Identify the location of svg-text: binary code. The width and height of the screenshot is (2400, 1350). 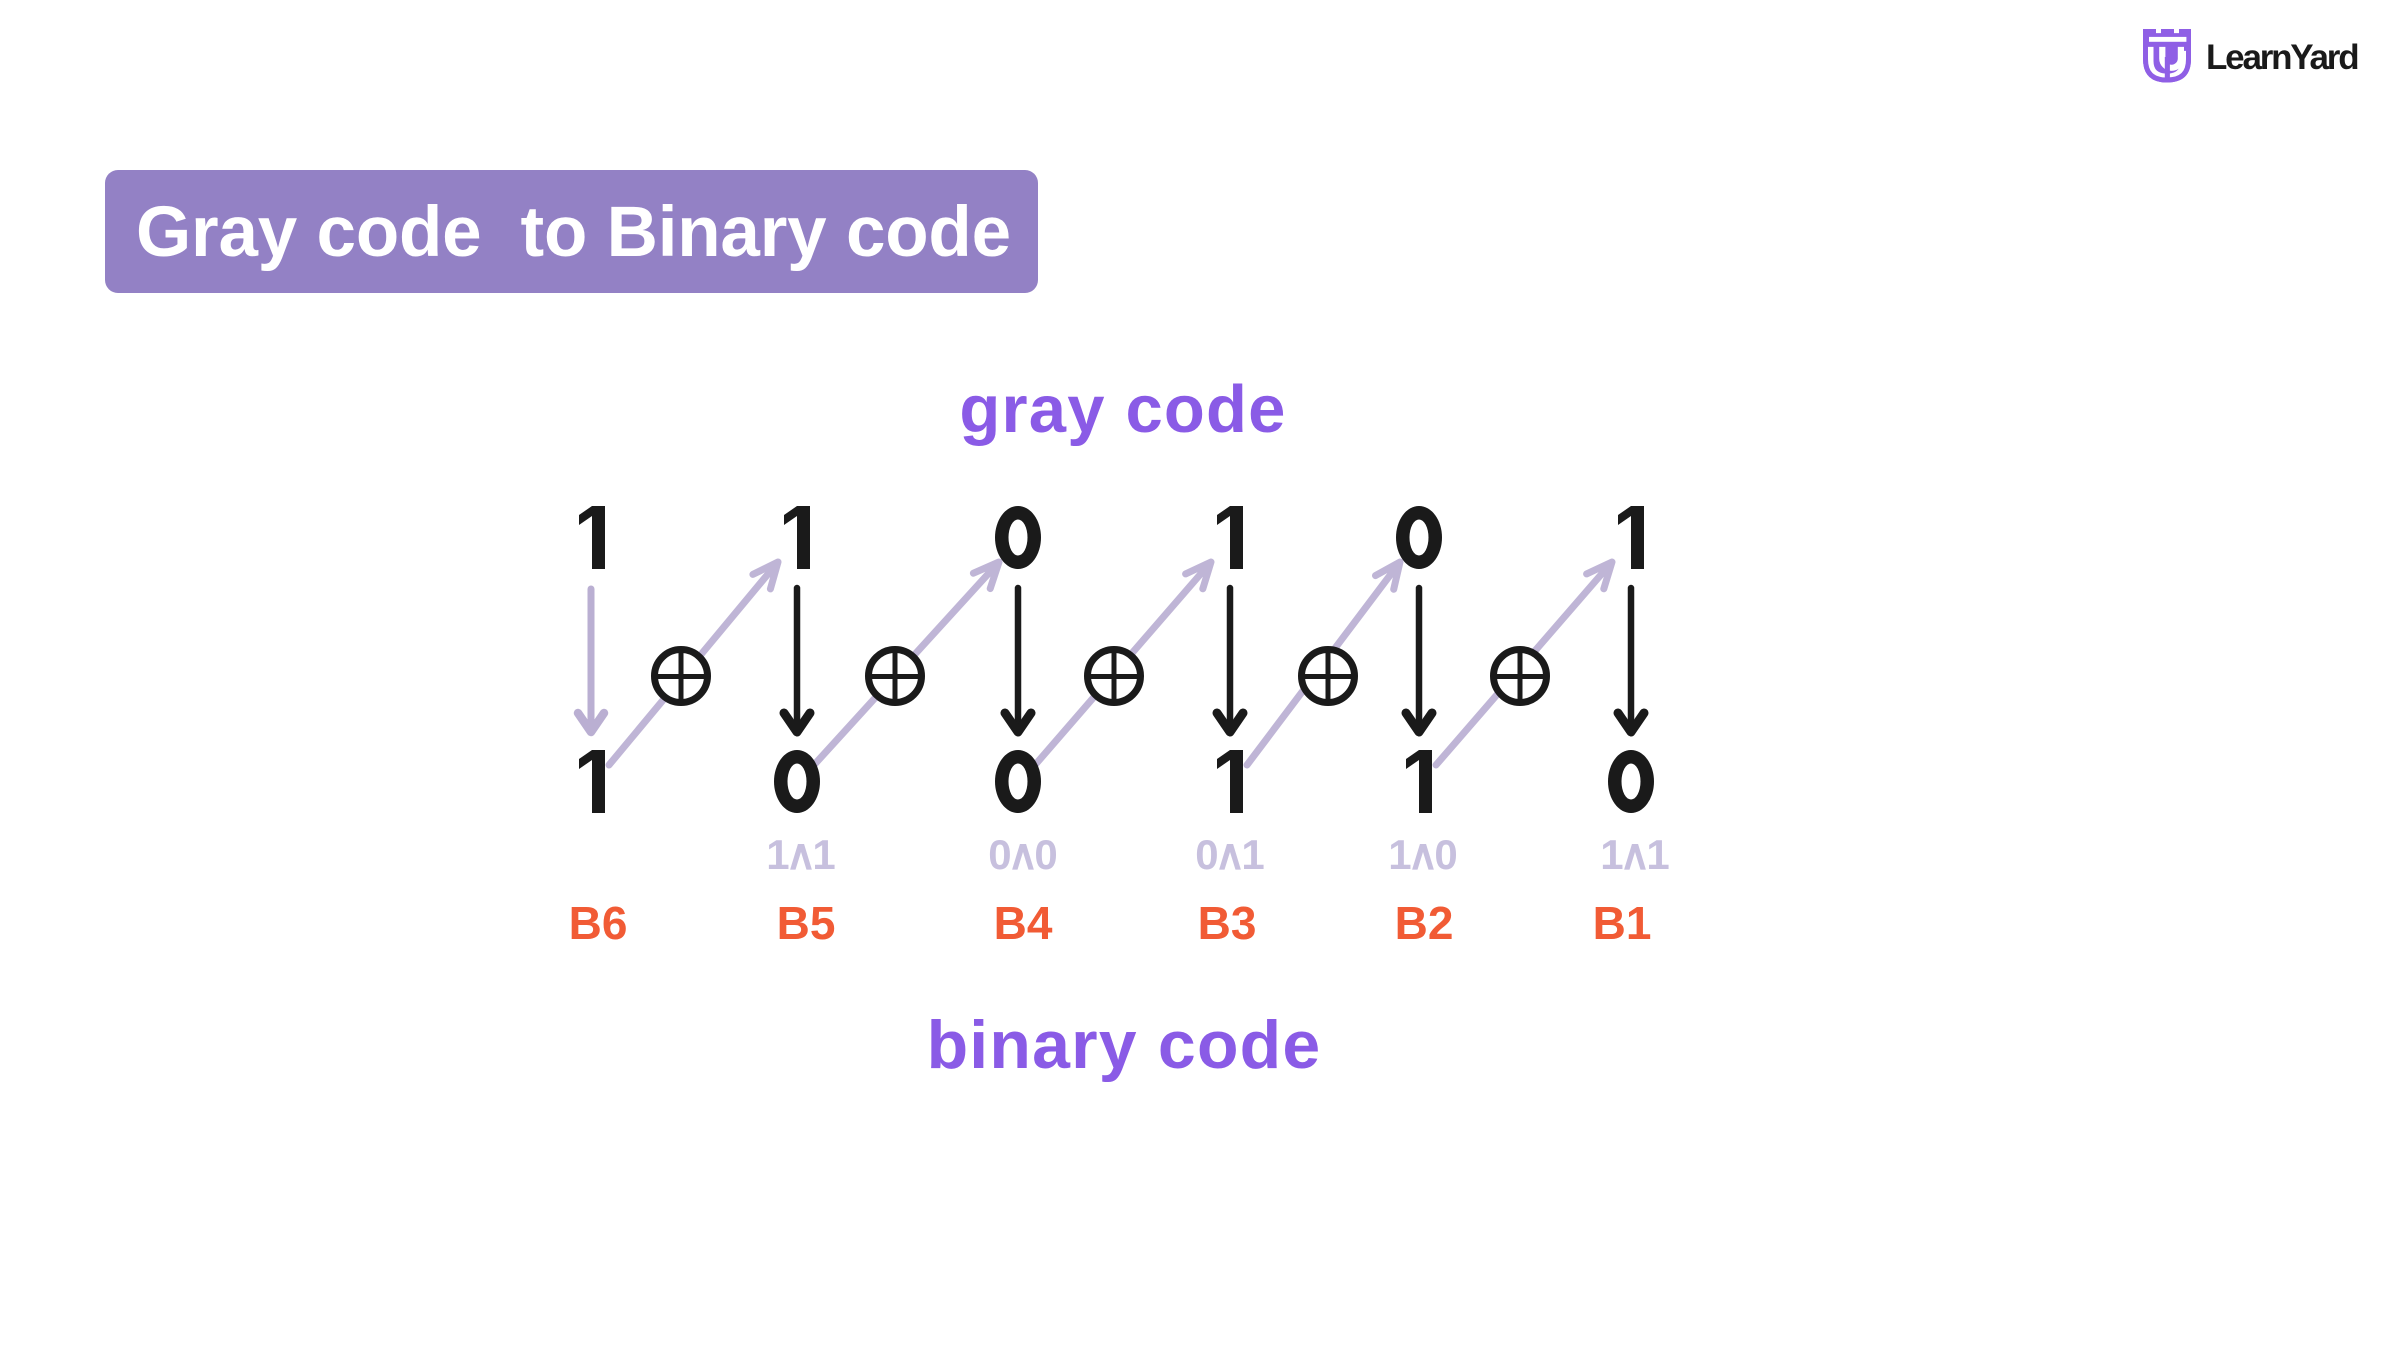
(1124, 1045).